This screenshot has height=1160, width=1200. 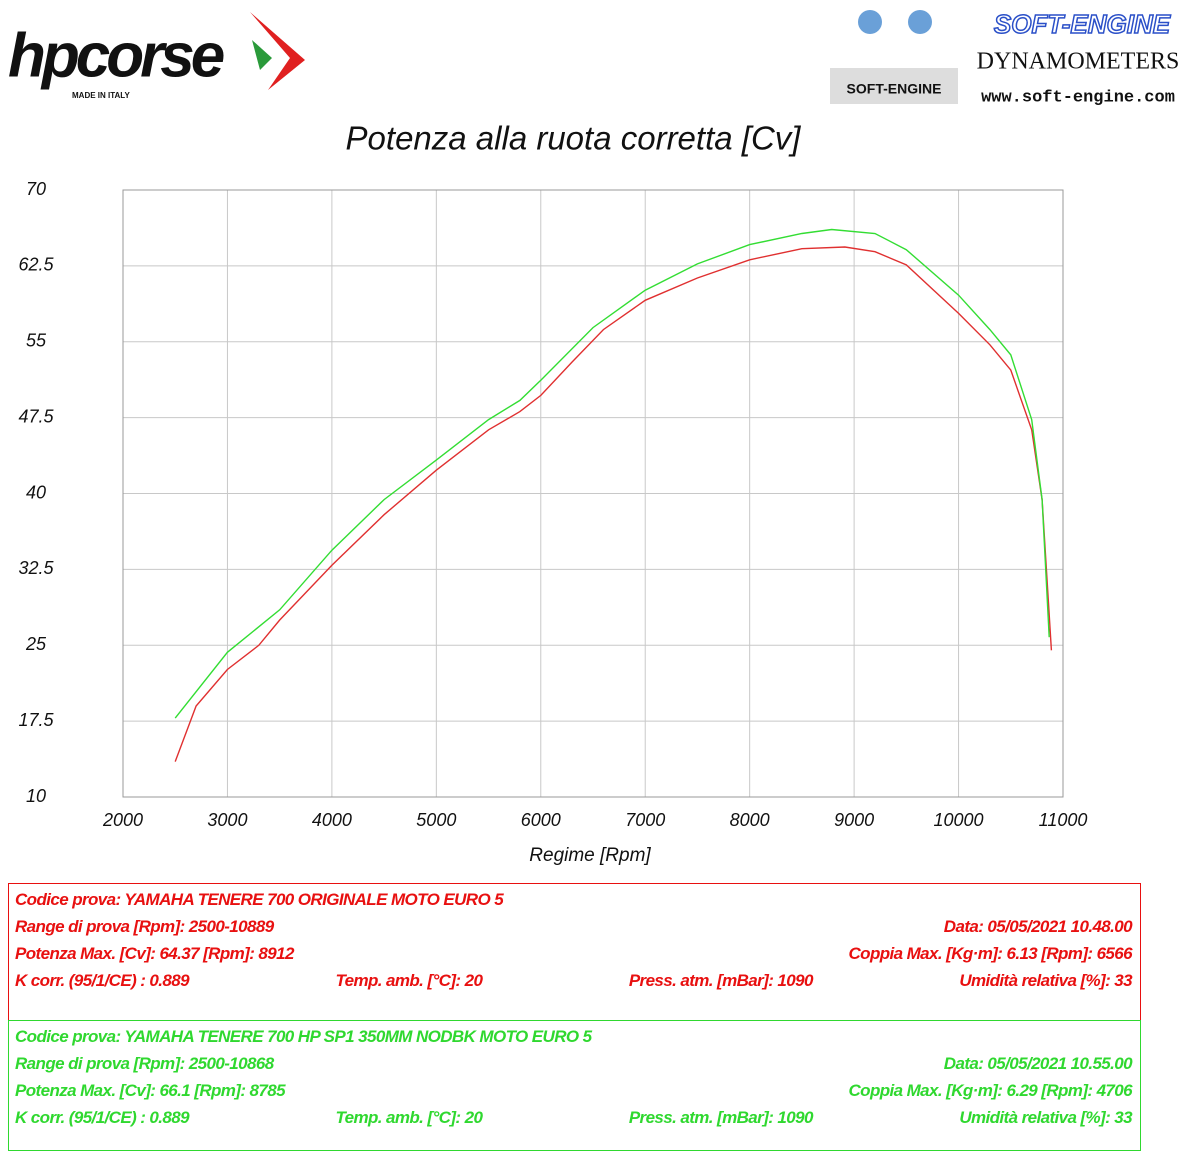 I want to click on dyno-badge-bg, so click(x=894, y=86).